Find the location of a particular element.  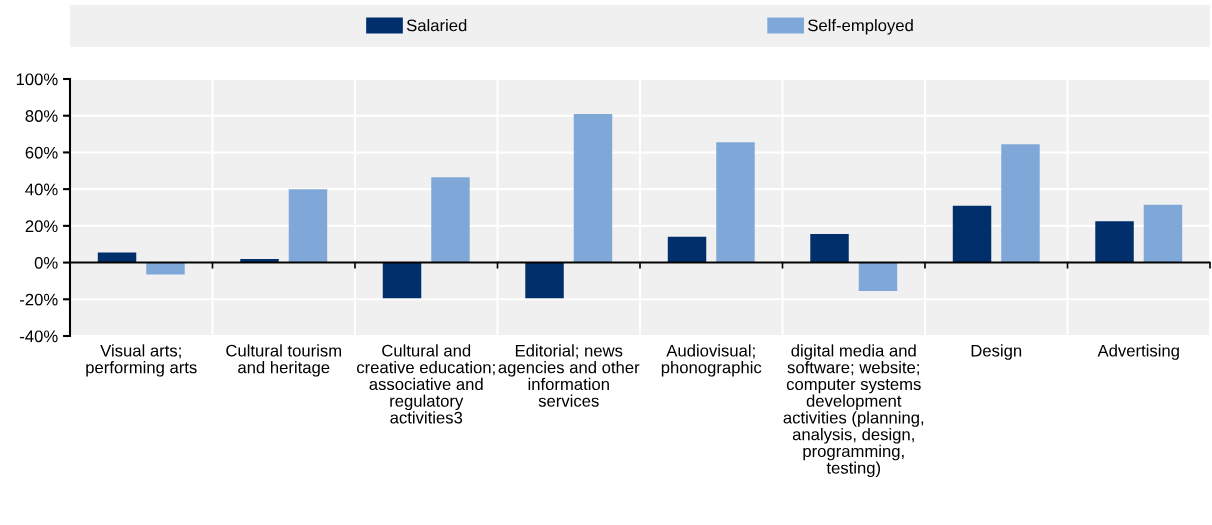

y-tick-label: 100% is located at coordinates (37, 79).